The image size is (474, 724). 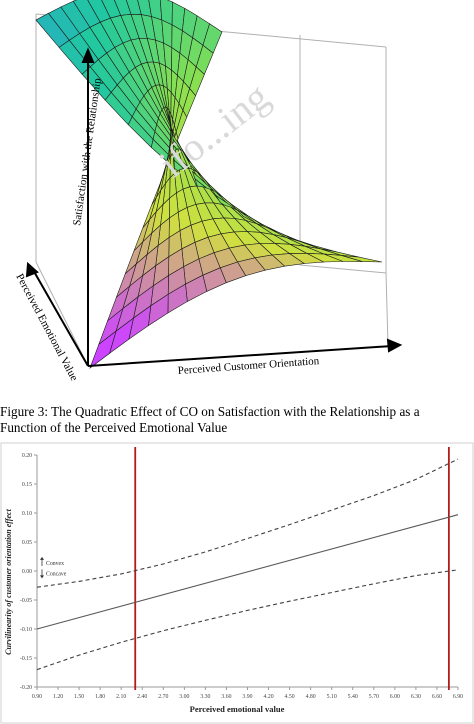 What do you see at coordinates (163, 697) in the screenshot?
I see `x-tick-label: 2.70` at bounding box center [163, 697].